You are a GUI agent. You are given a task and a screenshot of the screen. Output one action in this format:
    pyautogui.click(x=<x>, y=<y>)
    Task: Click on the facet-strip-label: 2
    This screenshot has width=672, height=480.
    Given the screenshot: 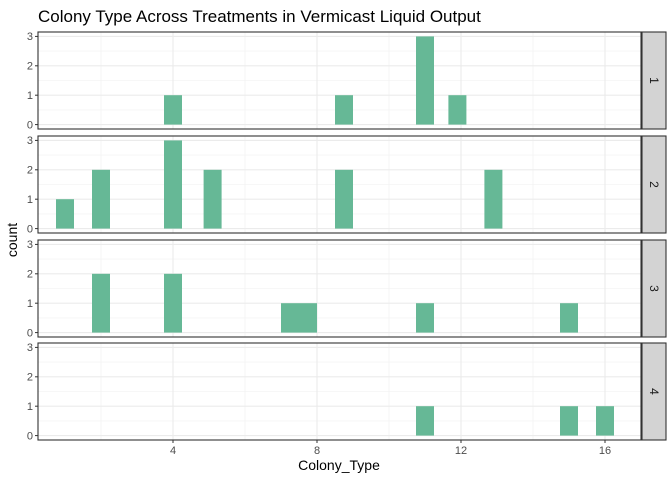 What is the action you would take?
    pyautogui.click(x=654, y=184)
    